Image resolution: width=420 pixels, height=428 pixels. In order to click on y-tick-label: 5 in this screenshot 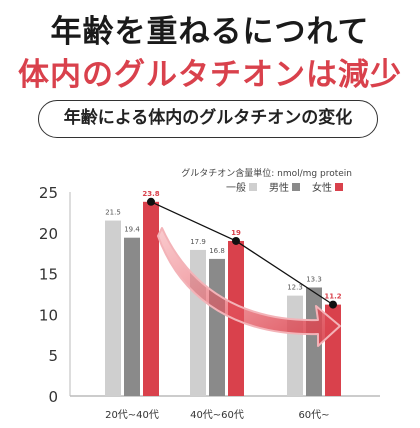, I will do `click(53, 356)`.